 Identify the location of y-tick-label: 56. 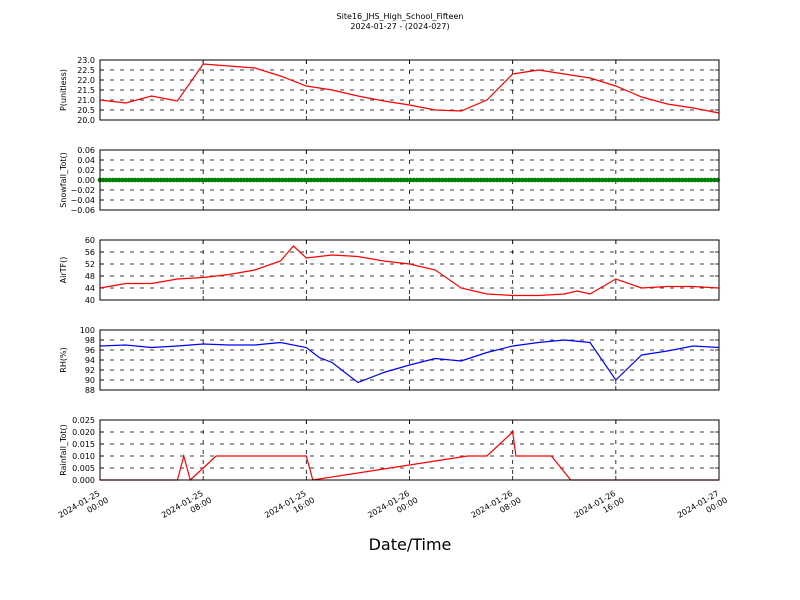
(90, 252).